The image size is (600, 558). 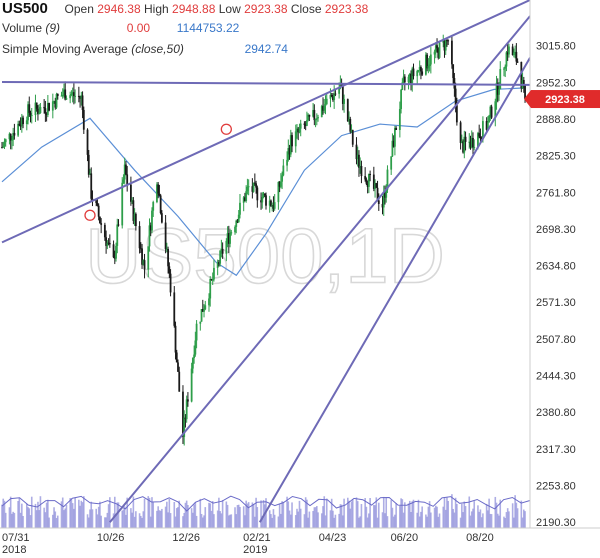 What do you see at coordinates (257, 538) in the screenshot?
I see `x-tick-label: 02/21` at bounding box center [257, 538].